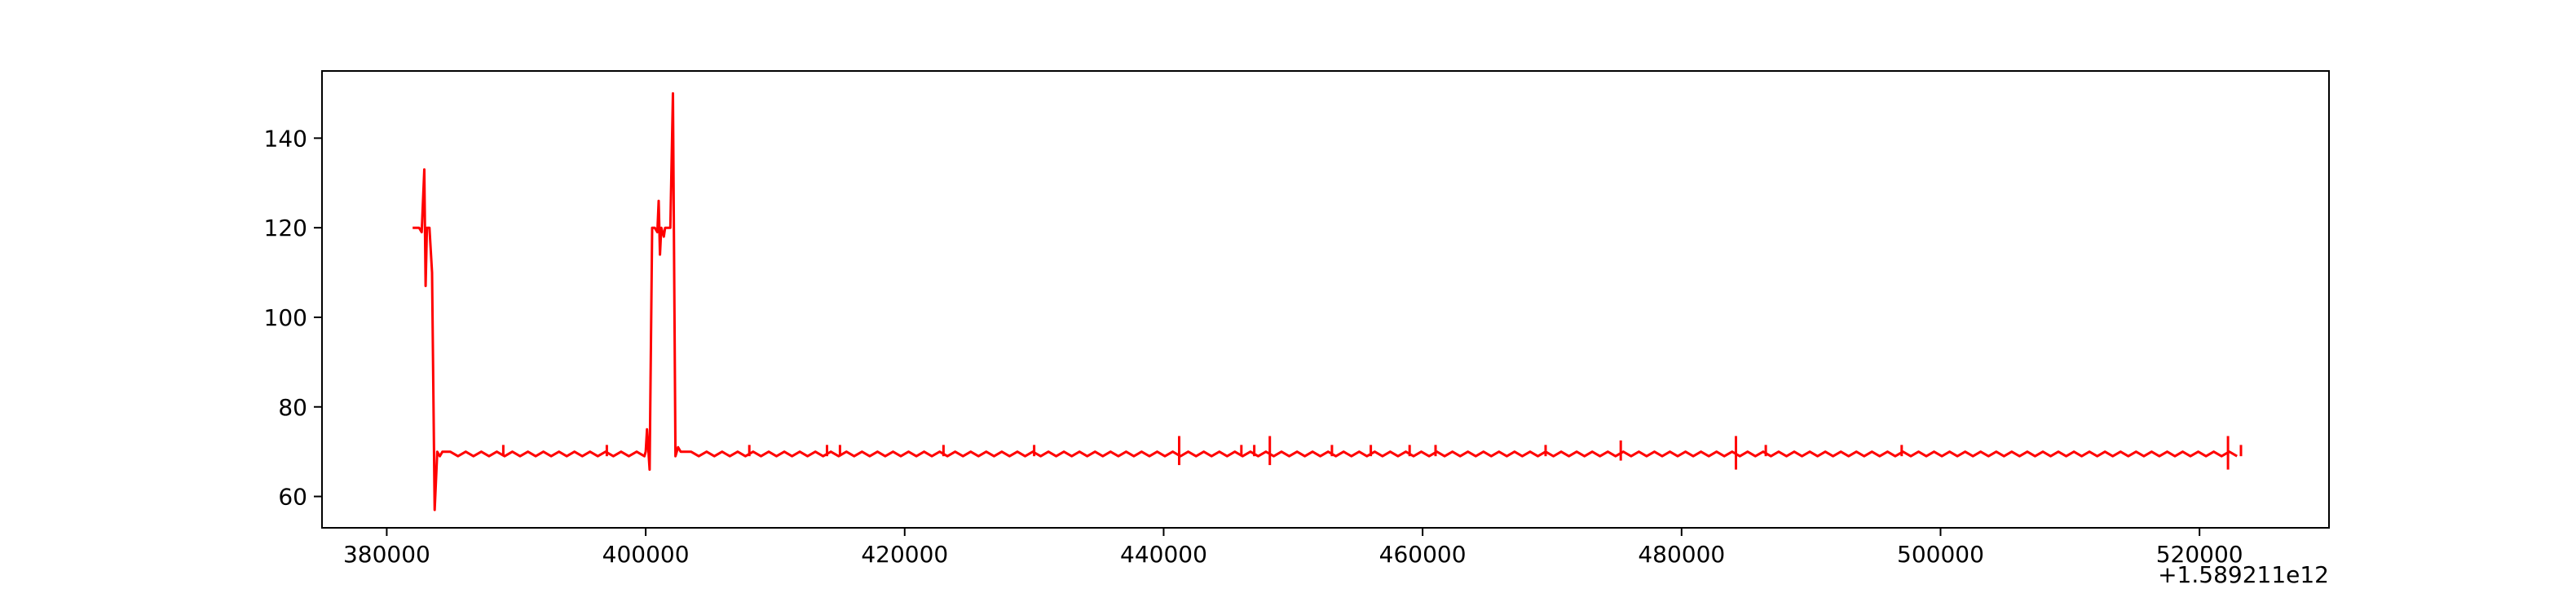 The image size is (2576, 589). What do you see at coordinates (2243, 574) in the screenshot?
I see `x-axis-offset-label: +1.589211e12` at bounding box center [2243, 574].